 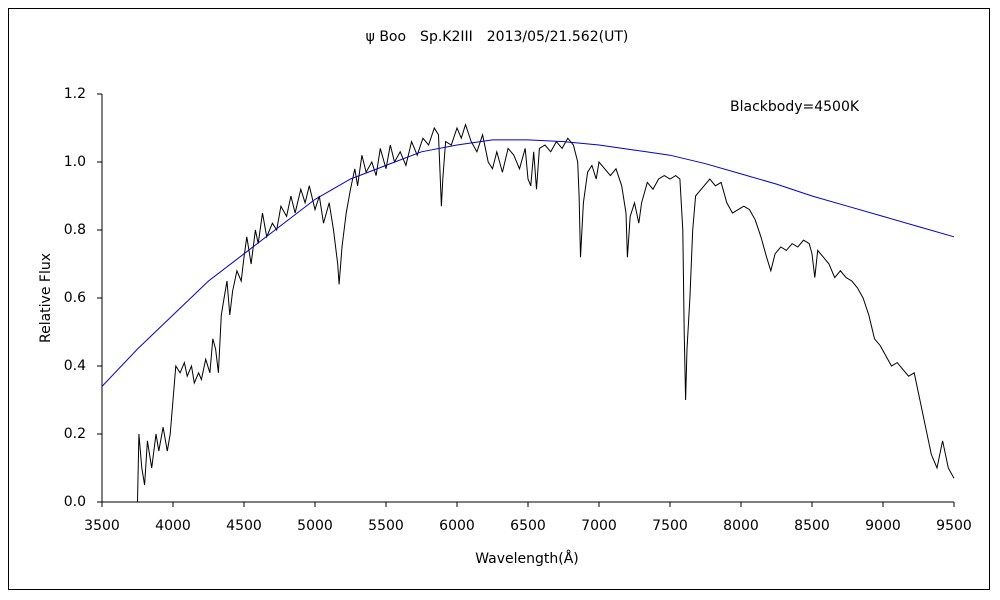 What do you see at coordinates (599, 526) in the screenshot?
I see `x-tick-label: 7000` at bounding box center [599, 526].